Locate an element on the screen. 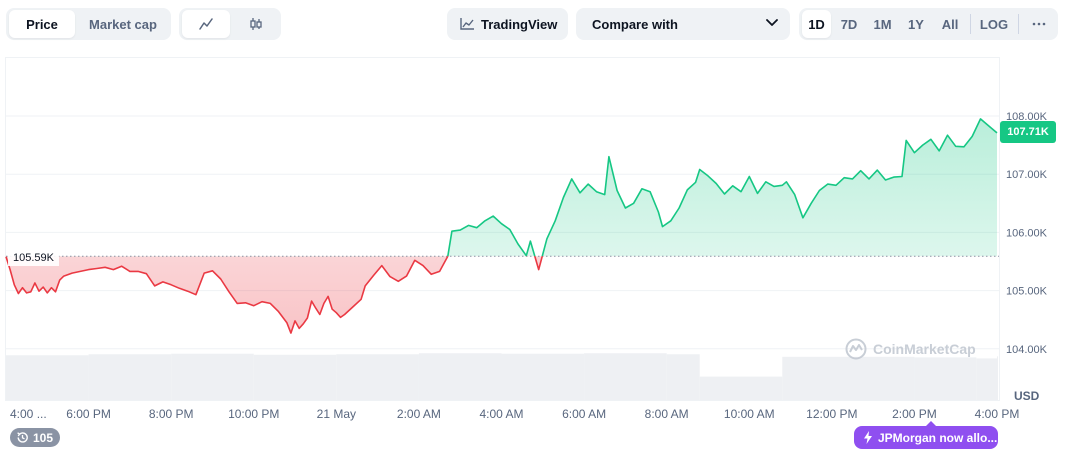  volume-marker-value: 105 is located at coordinates (43, 437).